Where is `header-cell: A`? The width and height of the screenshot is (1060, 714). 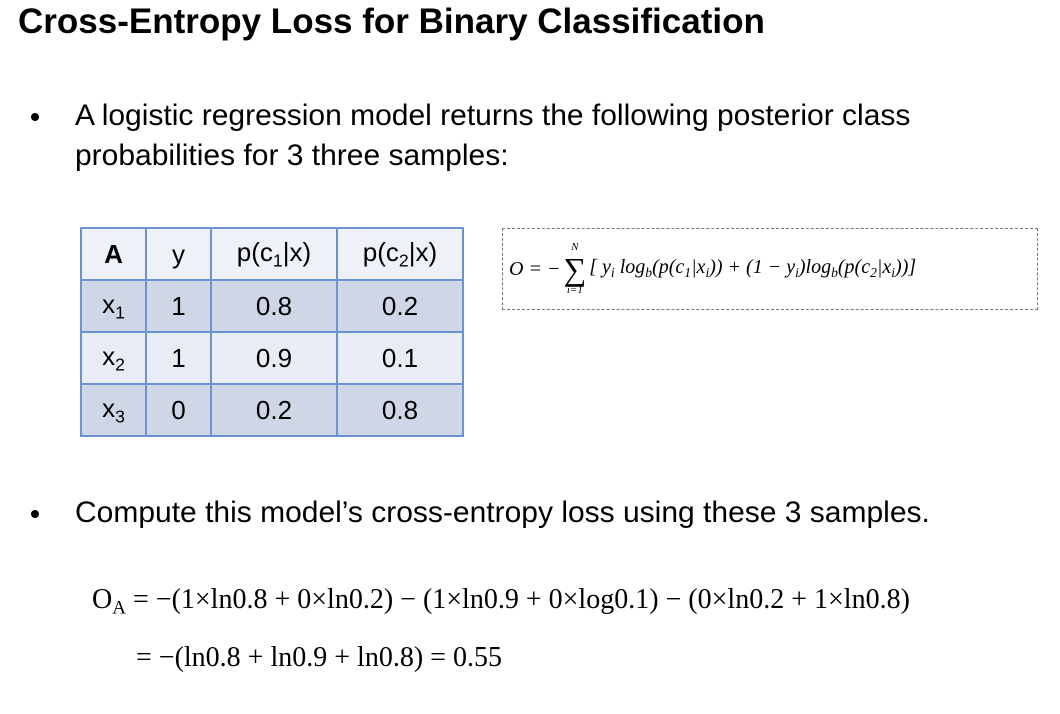
header-cell: A is located at coordinates (113, 254).